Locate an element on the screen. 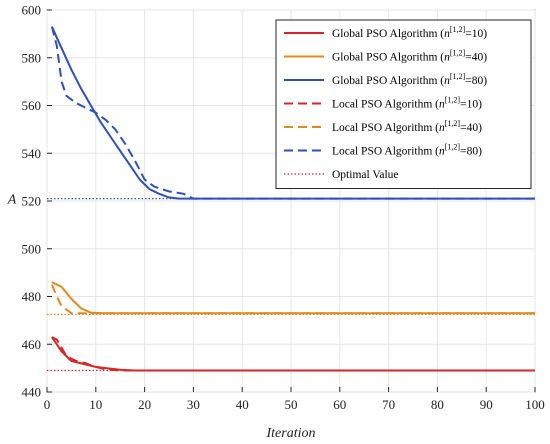 The image size is (550, 444). x-tick-label: 0 is located at coordinates (47, 404).